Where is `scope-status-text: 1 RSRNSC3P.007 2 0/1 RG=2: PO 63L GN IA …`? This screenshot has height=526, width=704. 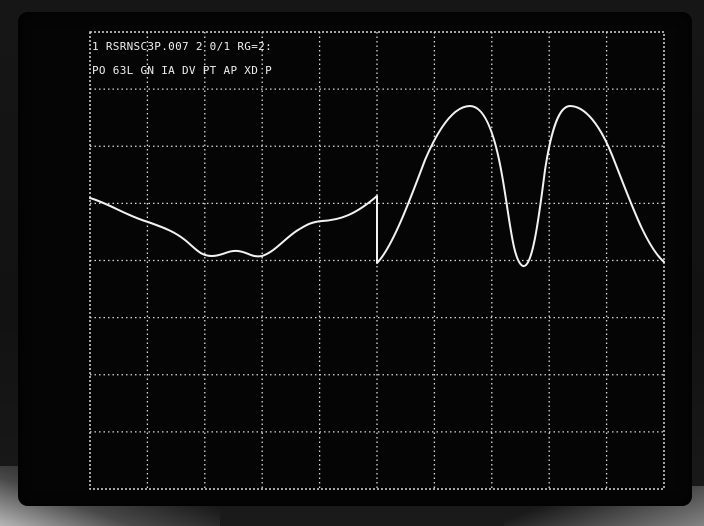
scope-status-text: 1 RSRNSC3P.007 2 0/1 RG=2: PO 63L GN IA … is located at coordinates (182, 58).